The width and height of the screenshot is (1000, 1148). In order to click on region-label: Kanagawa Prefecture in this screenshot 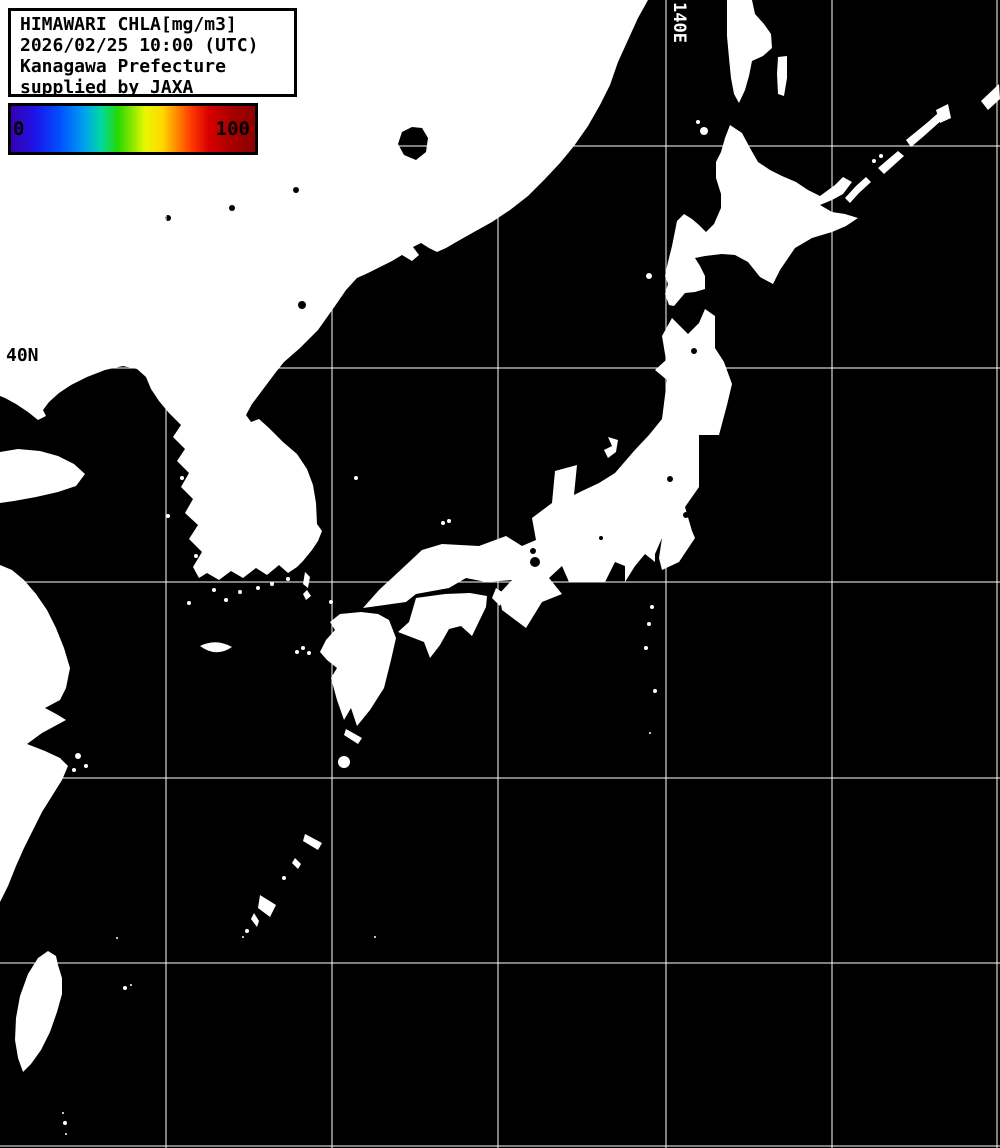, I will do `click(123, 66)`.